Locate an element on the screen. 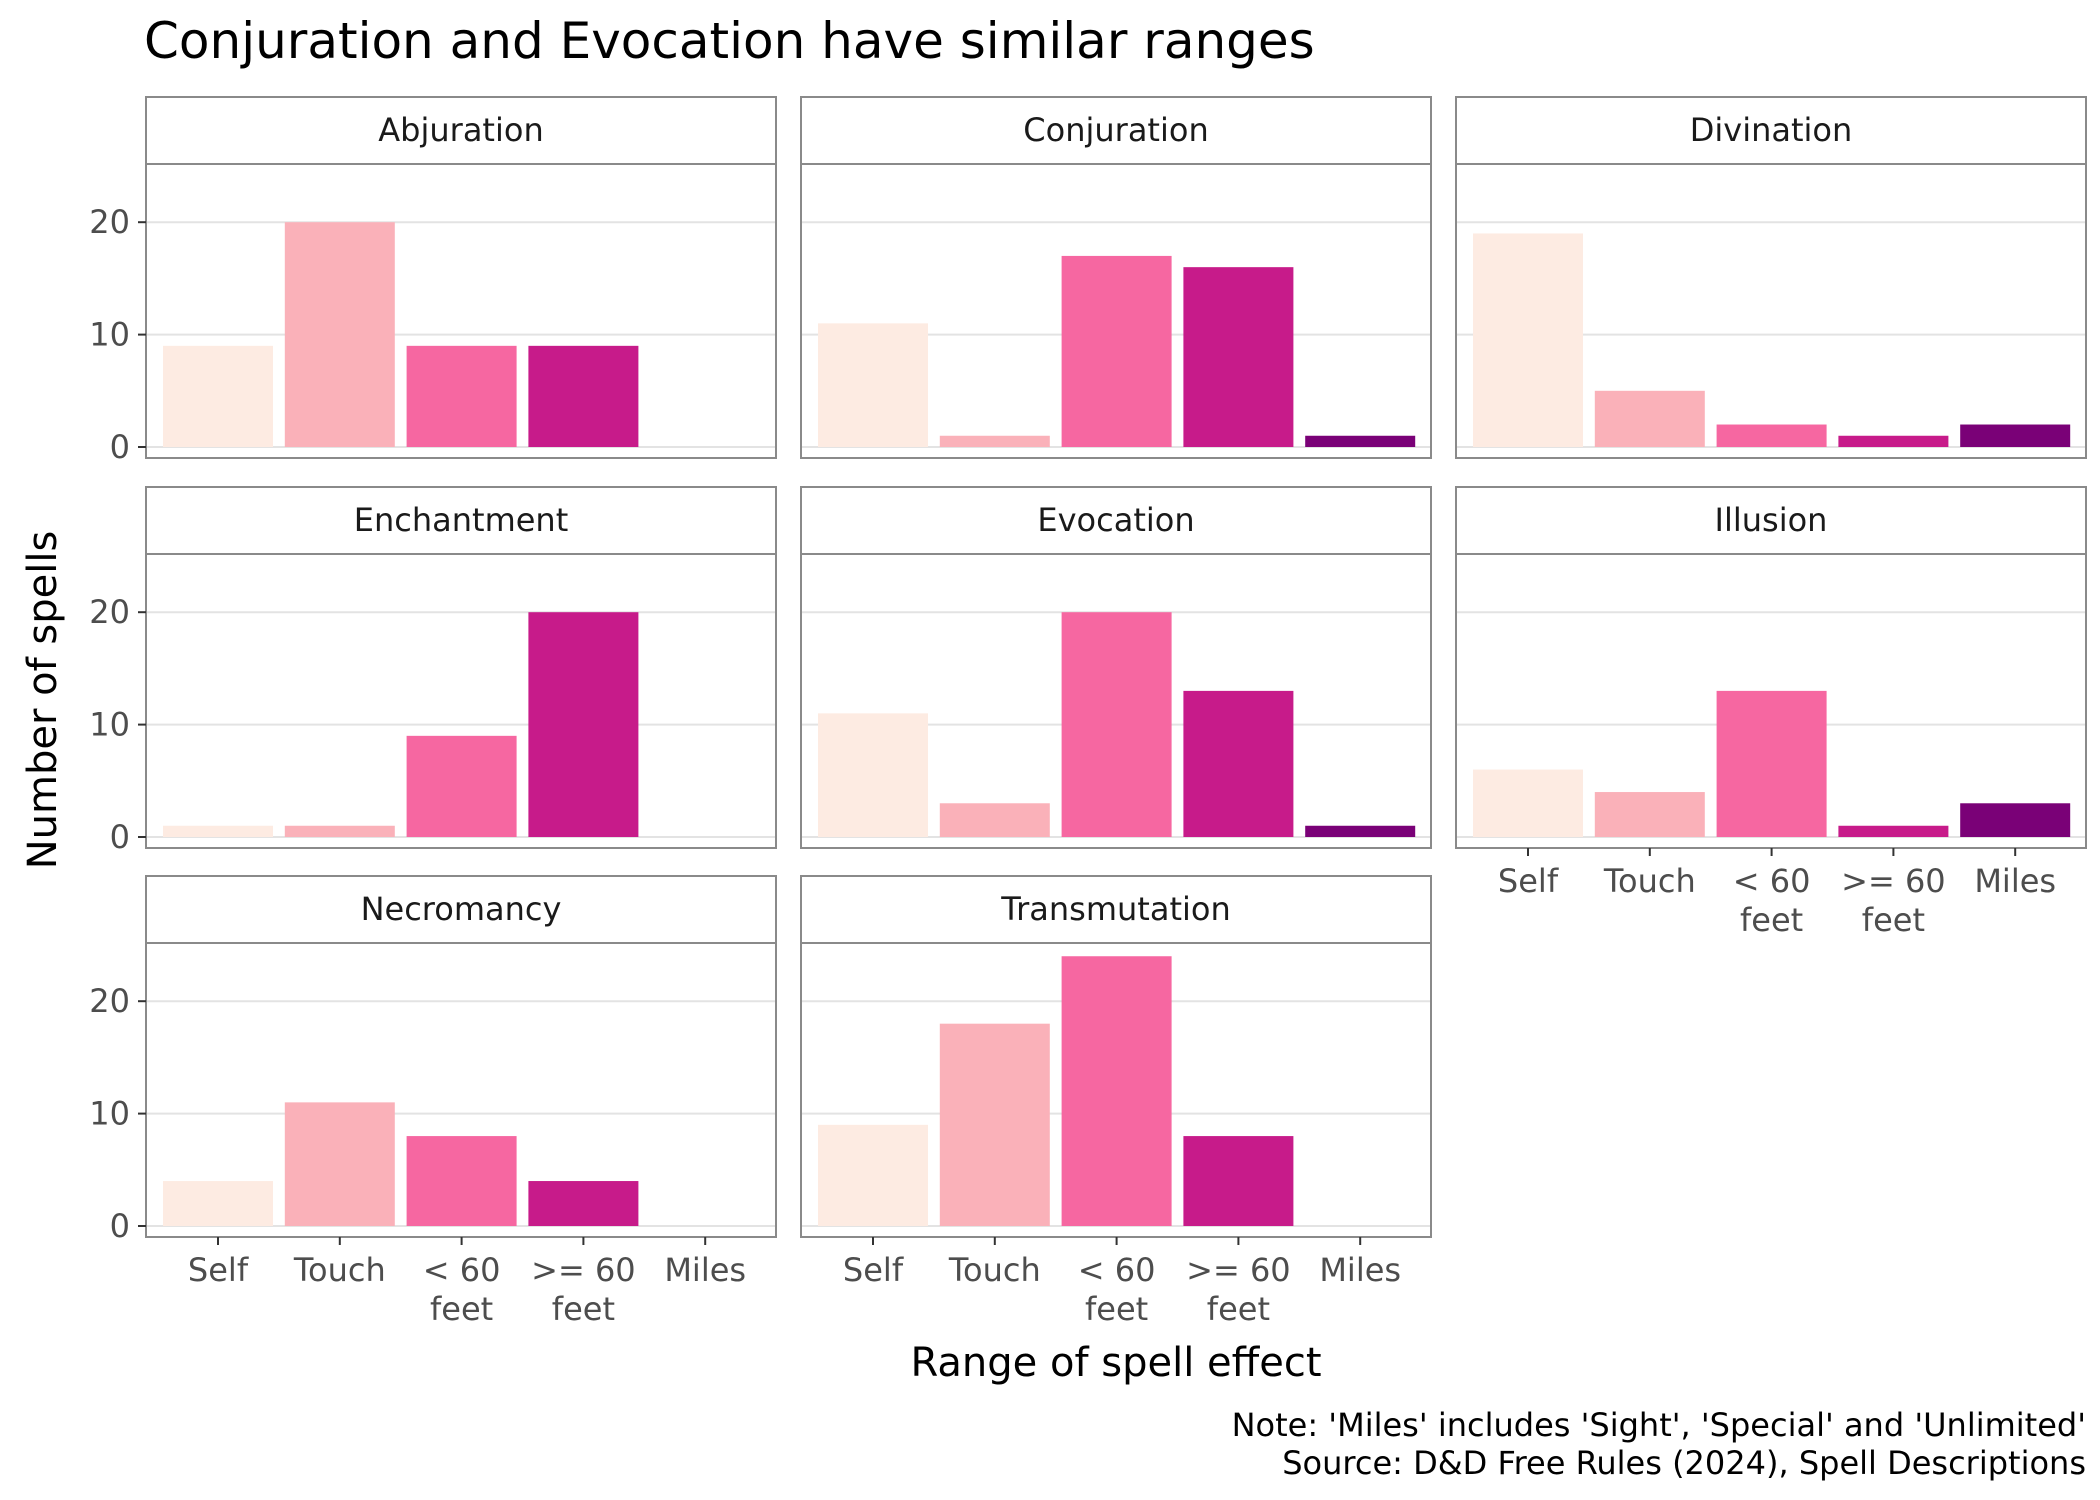  facet-label: Transmutation is located at coordinates (1115, 909).